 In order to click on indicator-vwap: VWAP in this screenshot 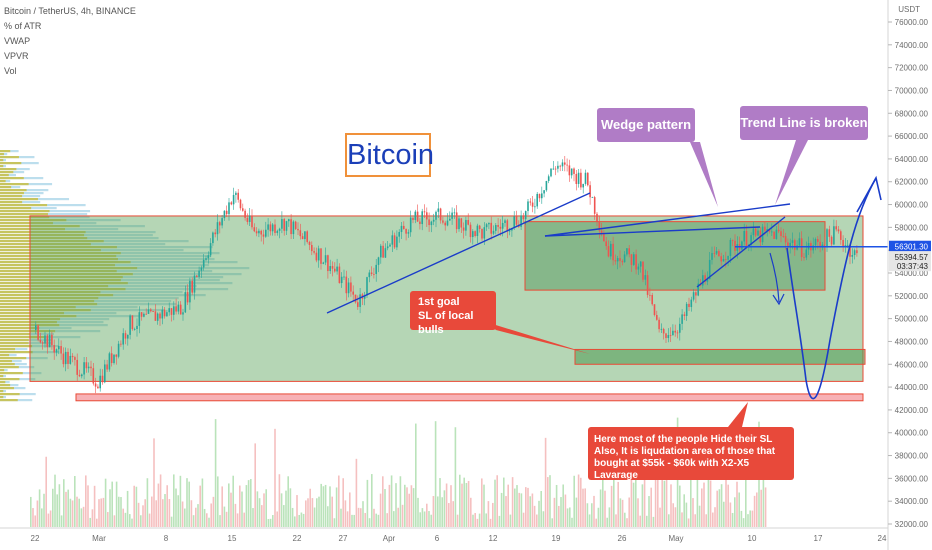, I will do `click(17, 41)`.